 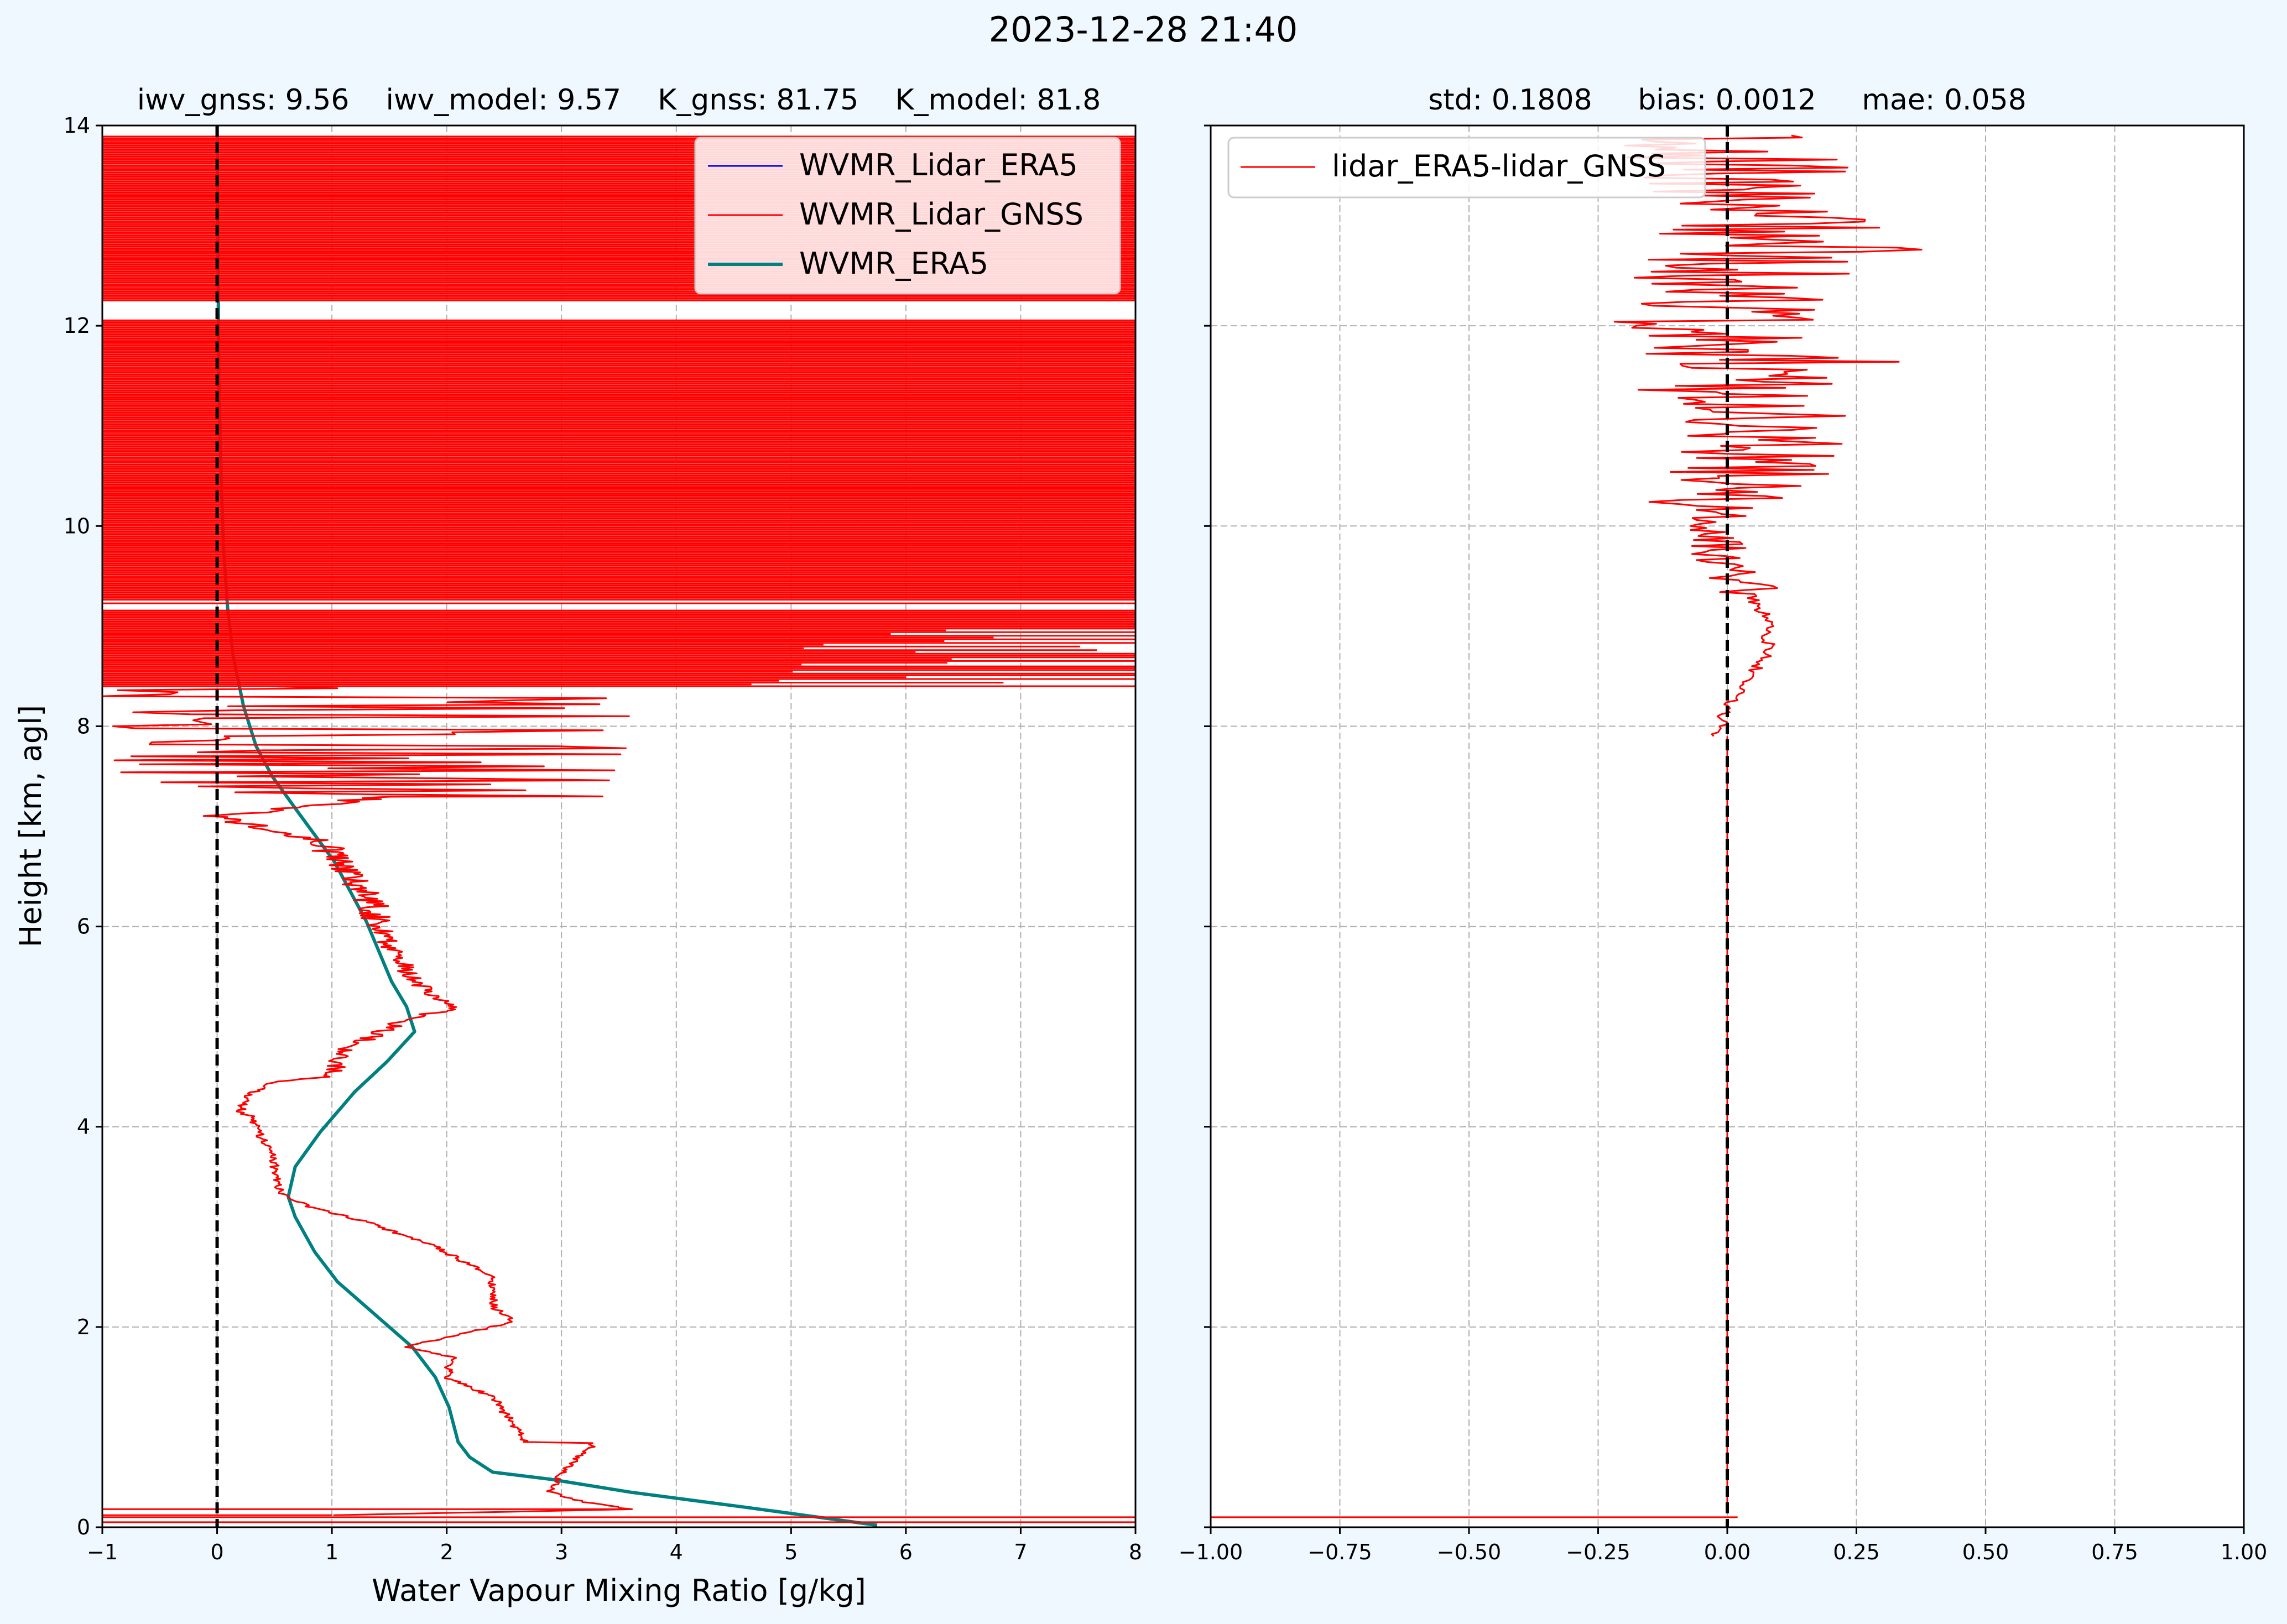 What do you see at coordinates (331, 1552) in the screenshot?
I see `left-x-tick-label: 1` at bounding box center [331, 1552].